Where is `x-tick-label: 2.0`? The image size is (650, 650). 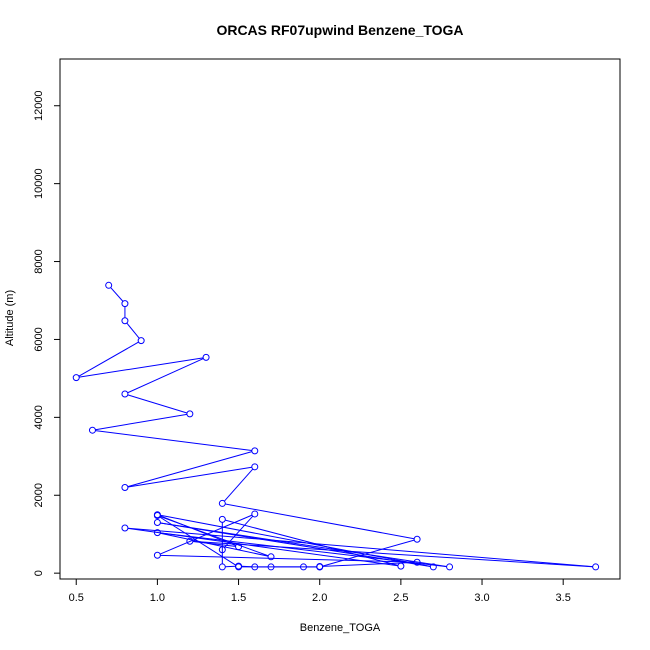 x-tick-label: 2.0 is located at coordinates (319, 598).